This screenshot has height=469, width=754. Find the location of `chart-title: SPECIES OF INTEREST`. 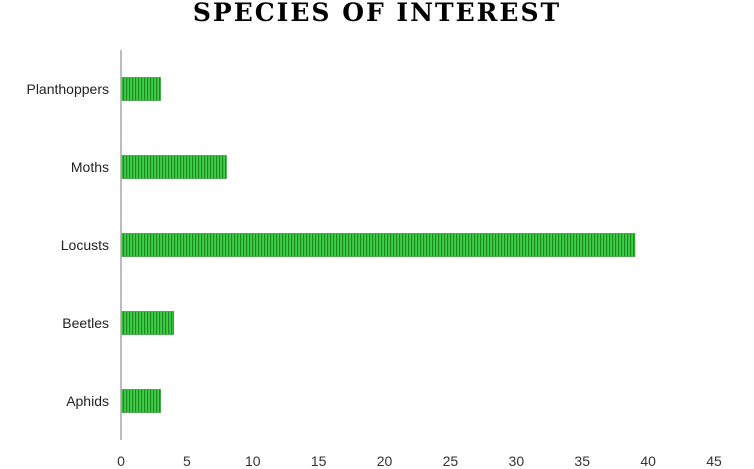

chart-title: SPECIES OF INTEREST is located at coordinates (377, 13).